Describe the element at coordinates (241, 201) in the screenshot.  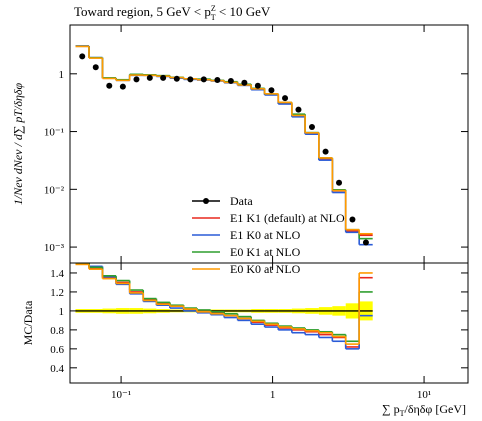
I see `legend-label: Data` at that location.